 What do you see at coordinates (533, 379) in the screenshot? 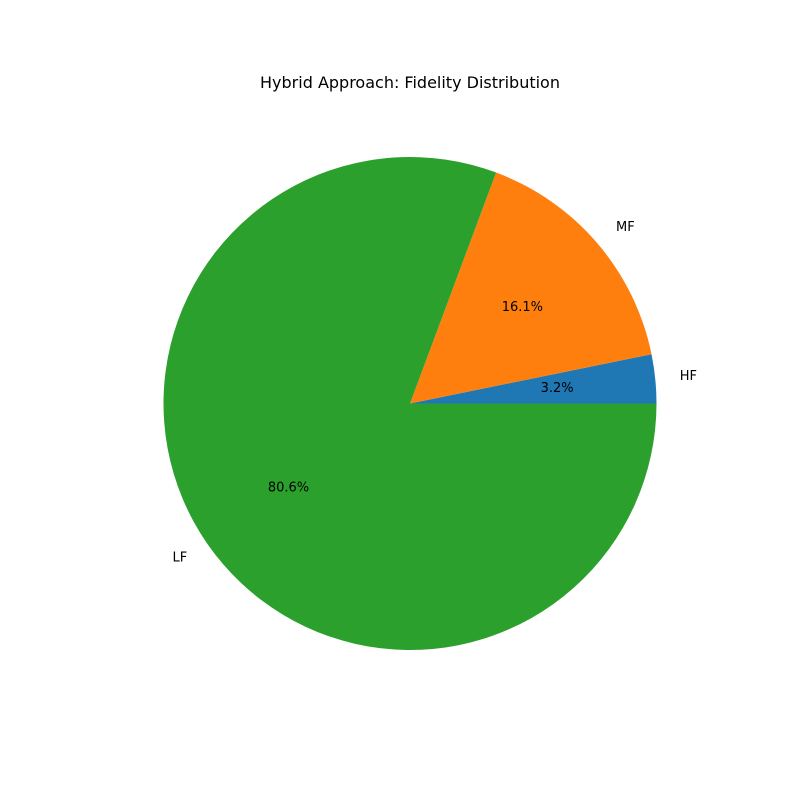
I see `pie-slice-hf` at bounding box center [533, 379].